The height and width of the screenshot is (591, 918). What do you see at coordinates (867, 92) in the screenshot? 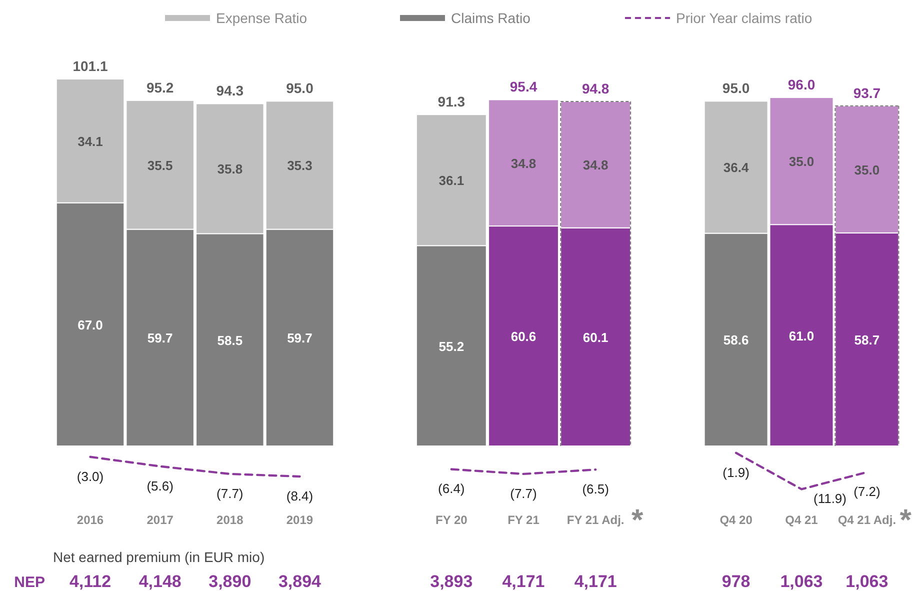
I see `total-label: 93.7` at bounding box center [867, 92].